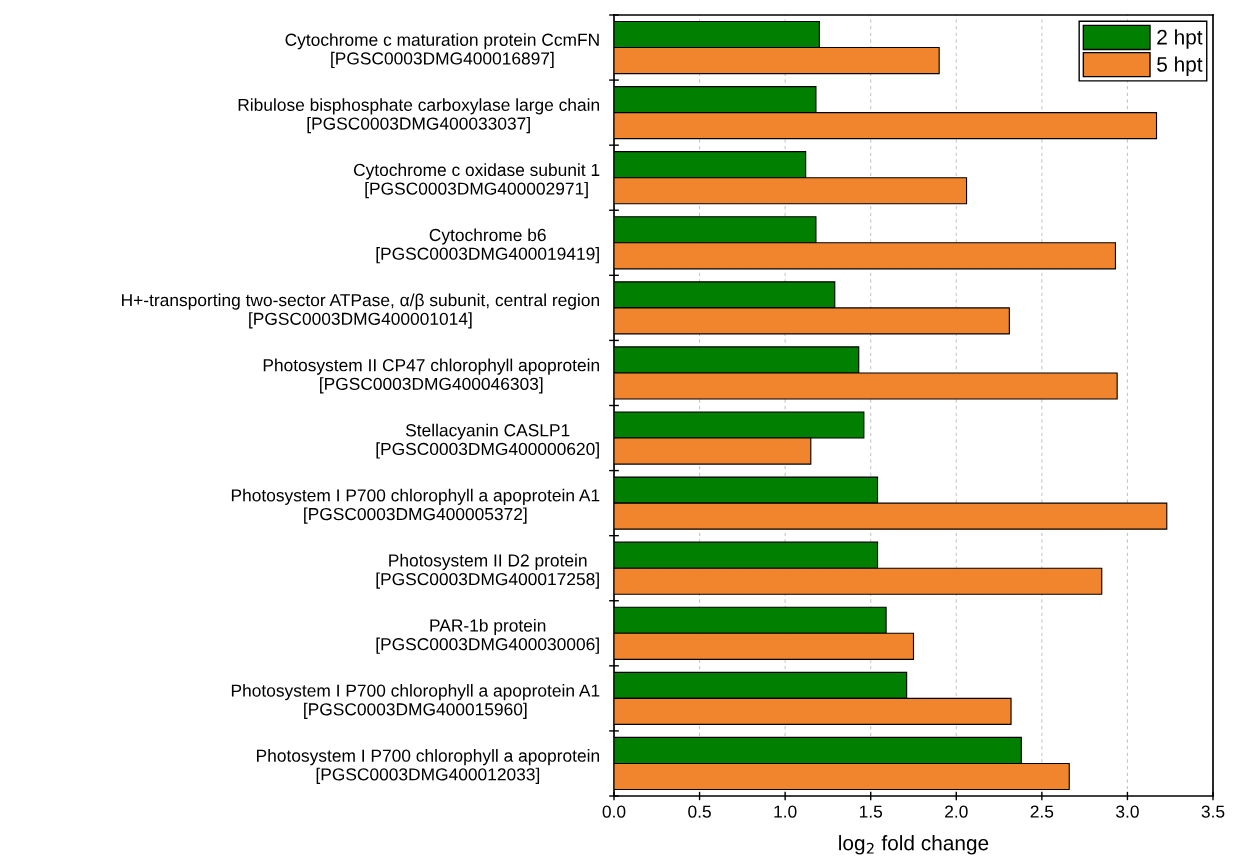 The image size is (1236, 867). Describe the element at coordinates (871, 811) in the screenshot. I see `x-tick-label: 1.5` at that location.